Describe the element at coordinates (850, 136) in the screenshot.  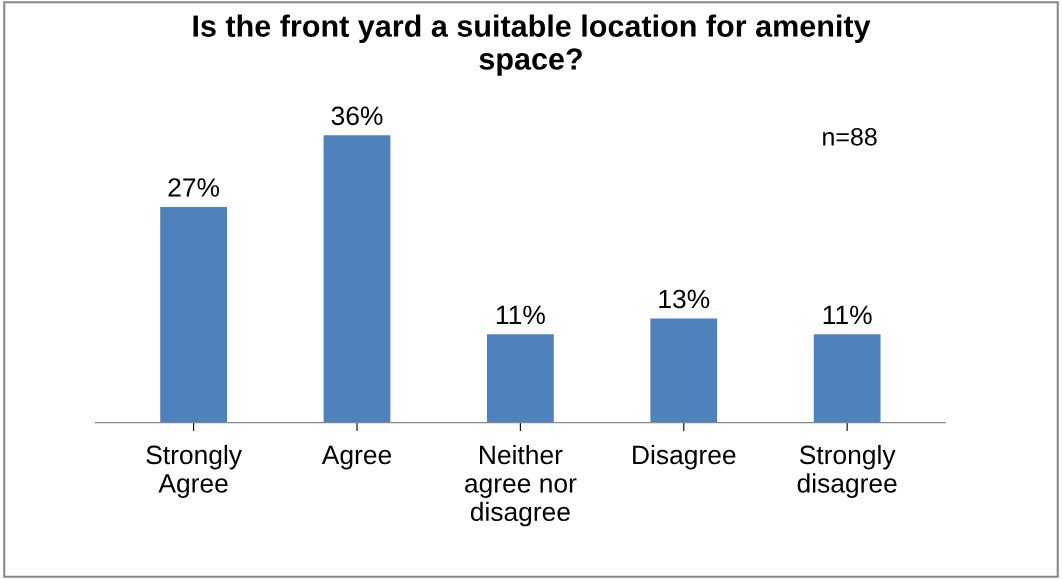
I see `annotation: n=88` at that location.